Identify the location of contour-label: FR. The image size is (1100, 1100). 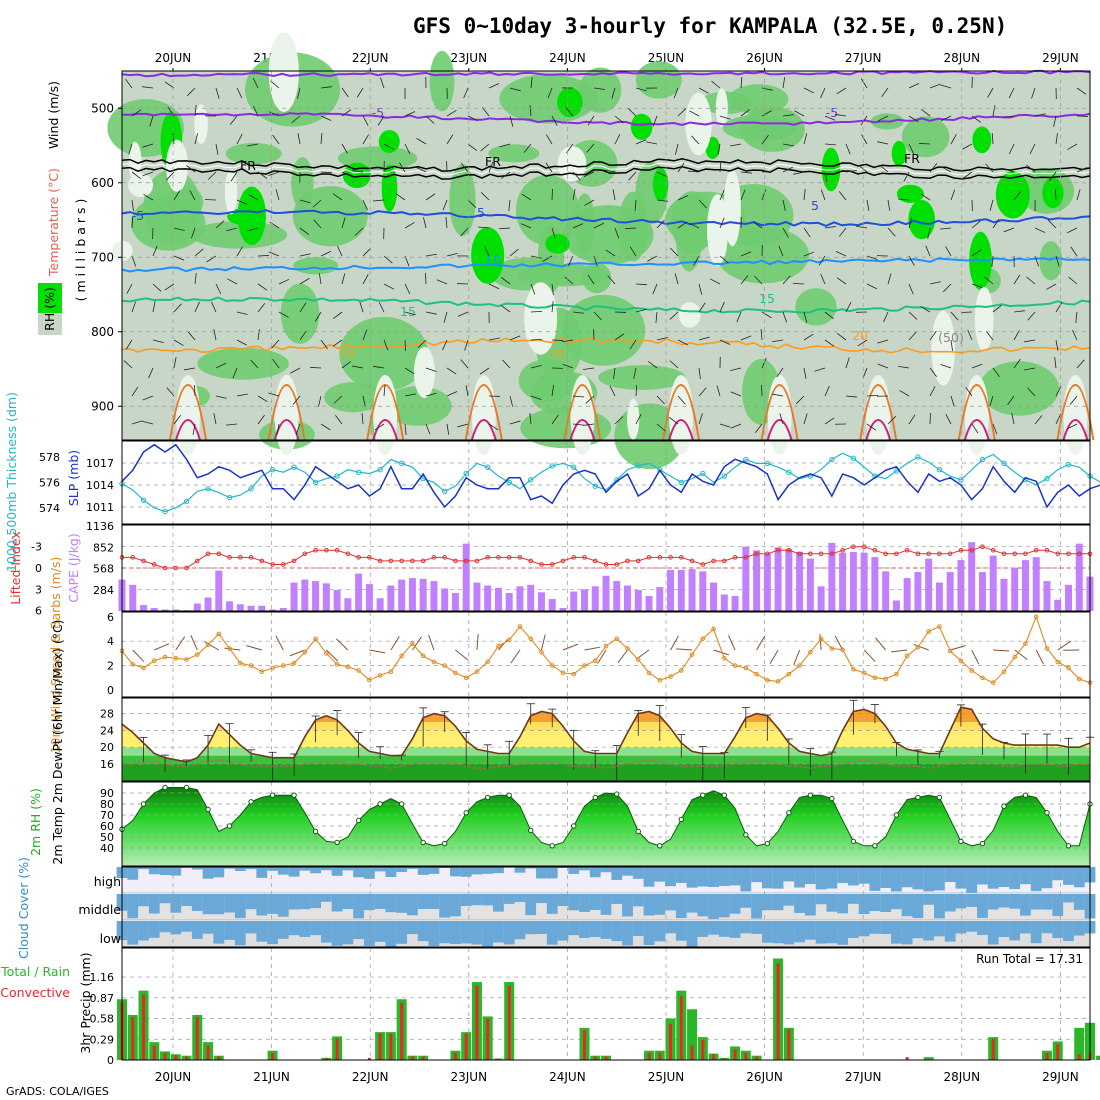
(493, 161).